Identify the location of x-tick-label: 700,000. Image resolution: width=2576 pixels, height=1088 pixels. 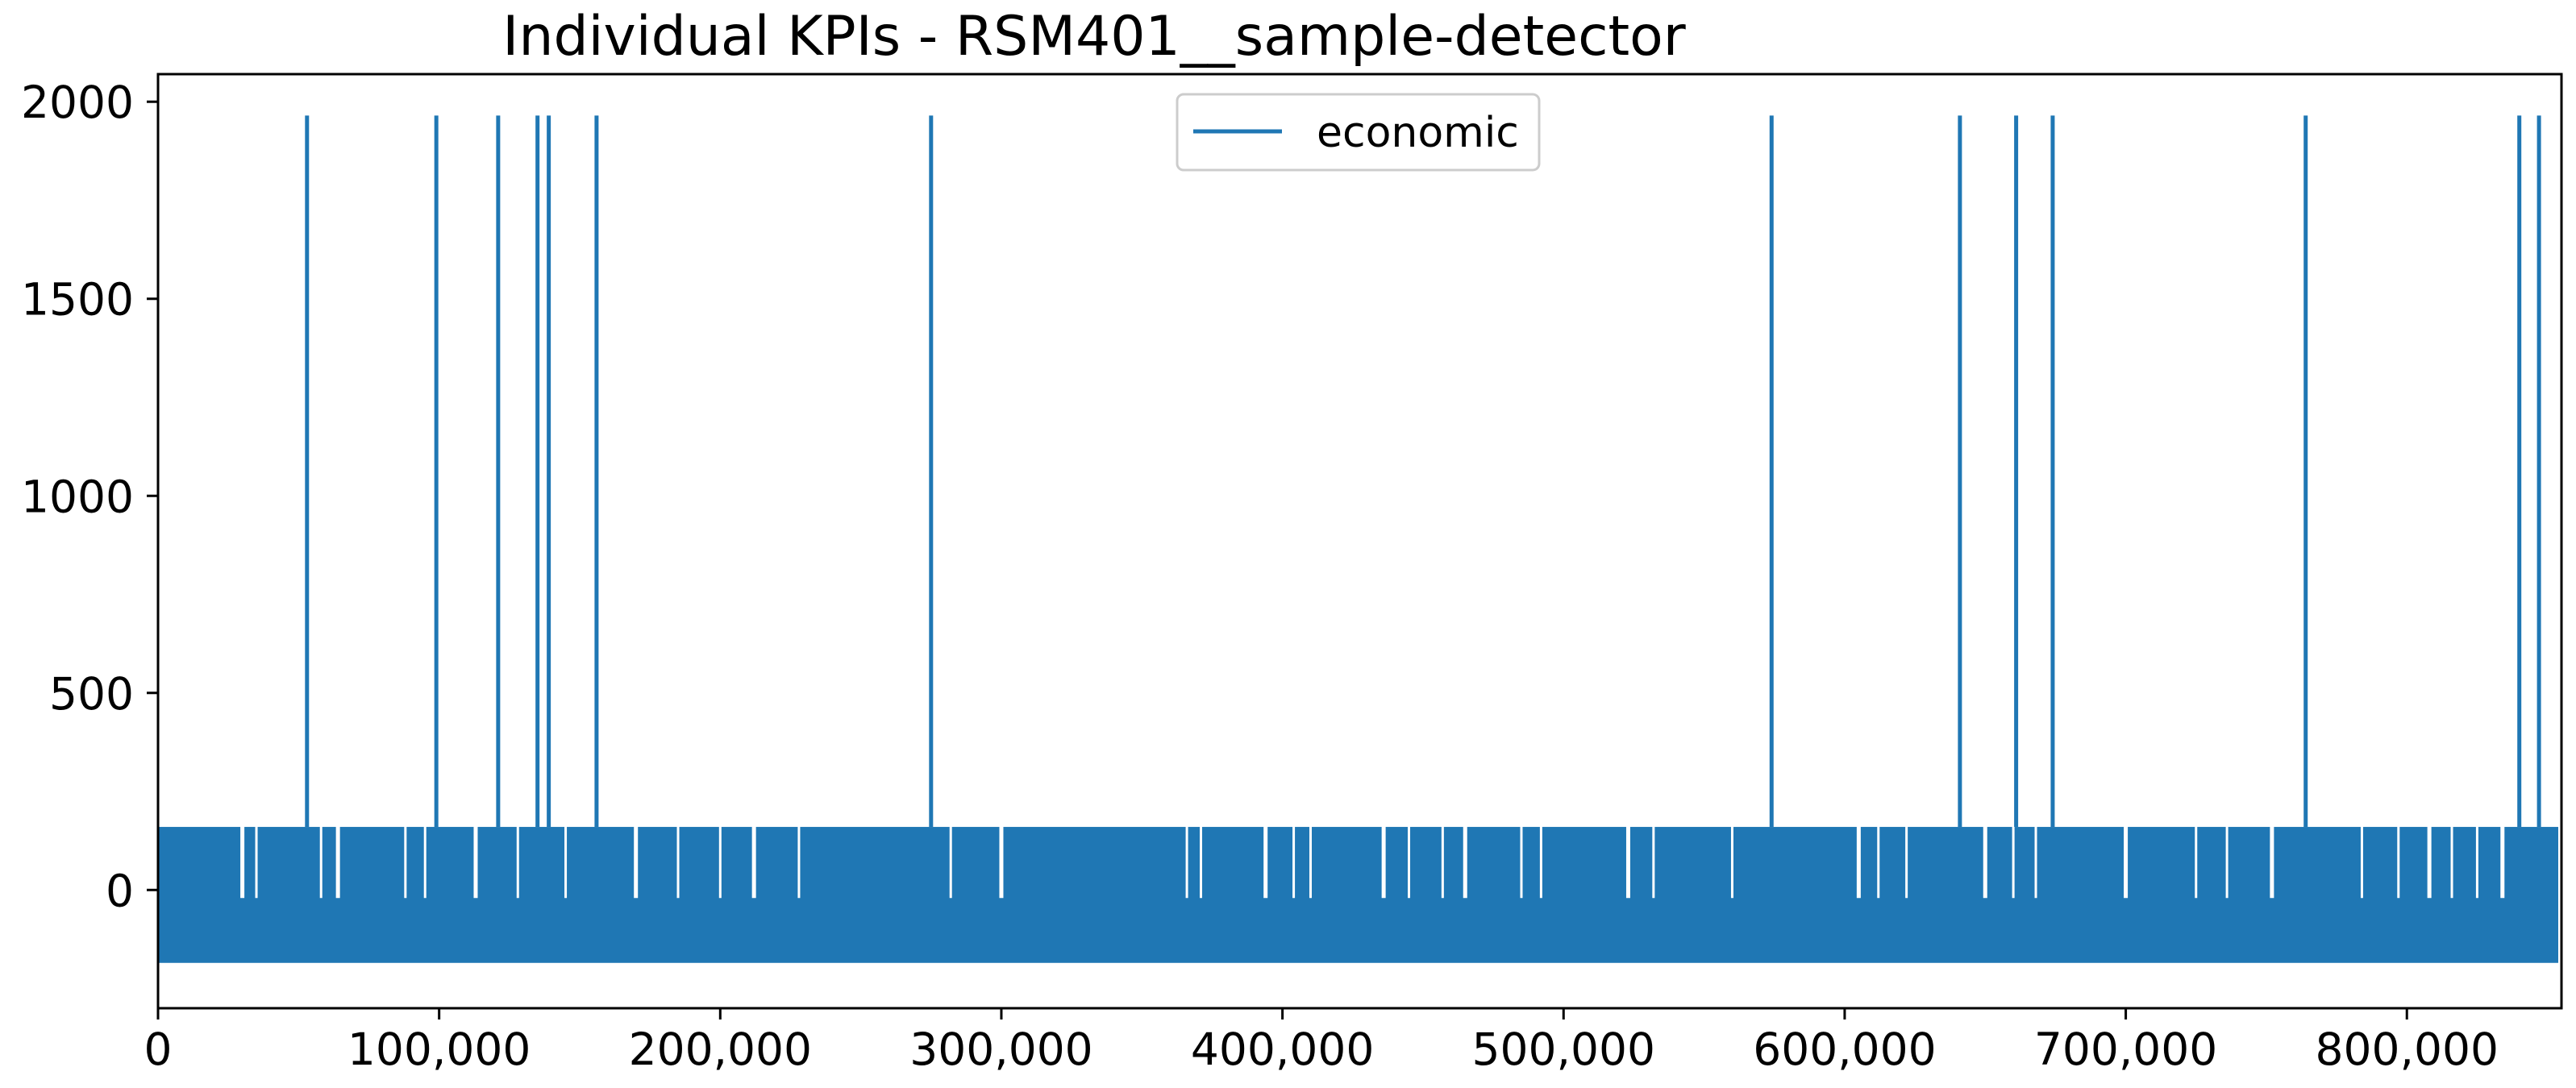
(2125, 1049).